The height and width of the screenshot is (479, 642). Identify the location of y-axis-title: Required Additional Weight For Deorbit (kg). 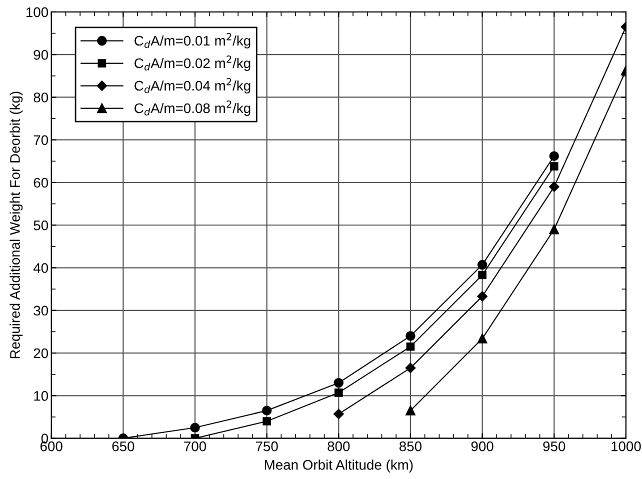
(16, 225).